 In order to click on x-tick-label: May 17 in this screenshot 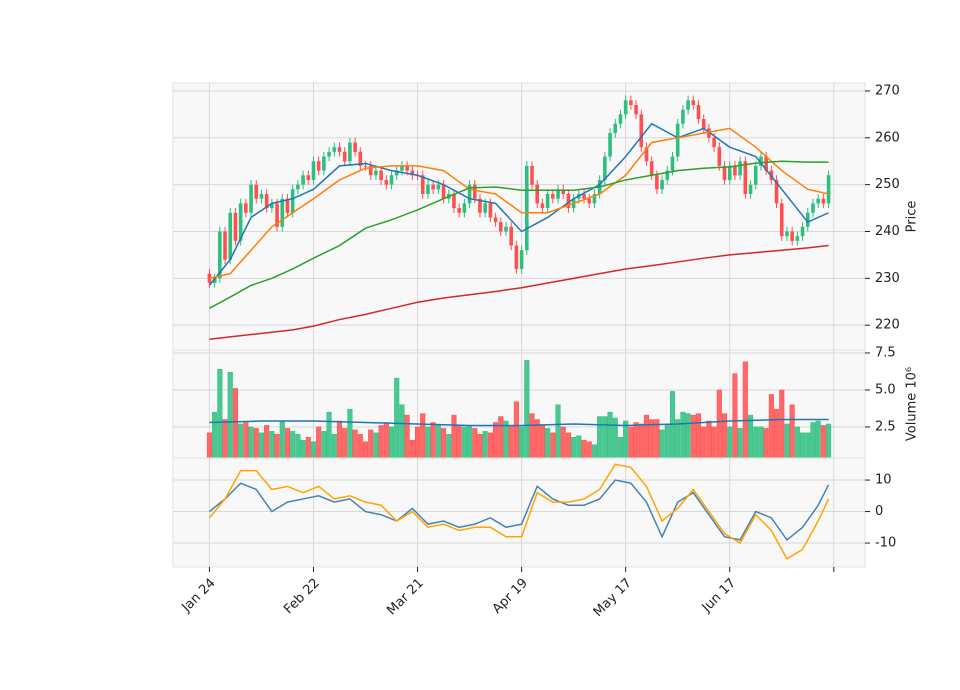, I will do `click(613, 598)`.